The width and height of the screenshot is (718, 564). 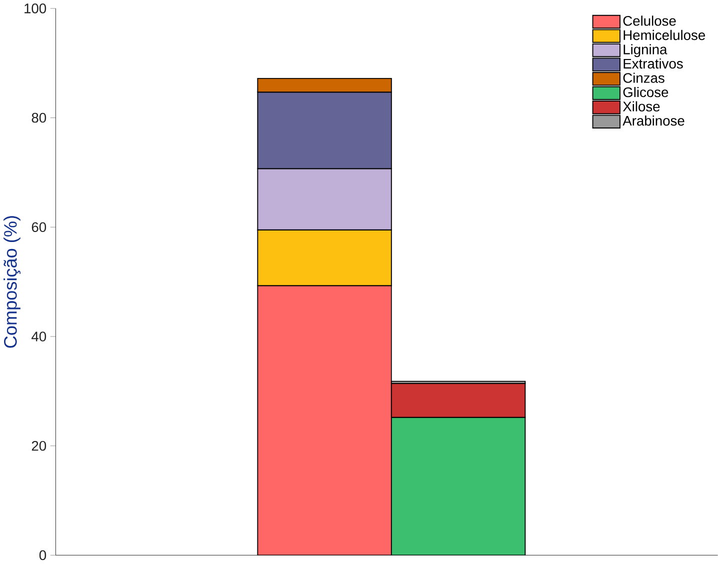 What do you see at coordinates (653, 63) in the screenshot?
I see `legend-label: Extrativos` at bounding box center [653, 63].